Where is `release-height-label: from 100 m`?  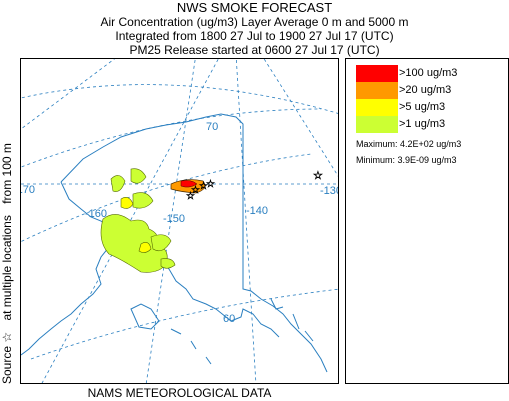 release-height-label: from 100 m is located at coordinates (7, 173).